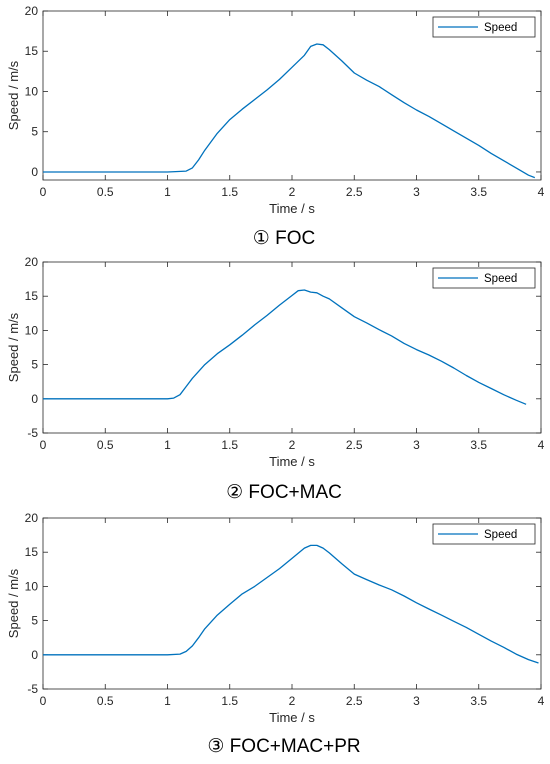 This screenshot has width=550, height=764. Describe the element at coordinates (284, 238) in the screenshot. I see `chart-caption: ① FOC` at that location.